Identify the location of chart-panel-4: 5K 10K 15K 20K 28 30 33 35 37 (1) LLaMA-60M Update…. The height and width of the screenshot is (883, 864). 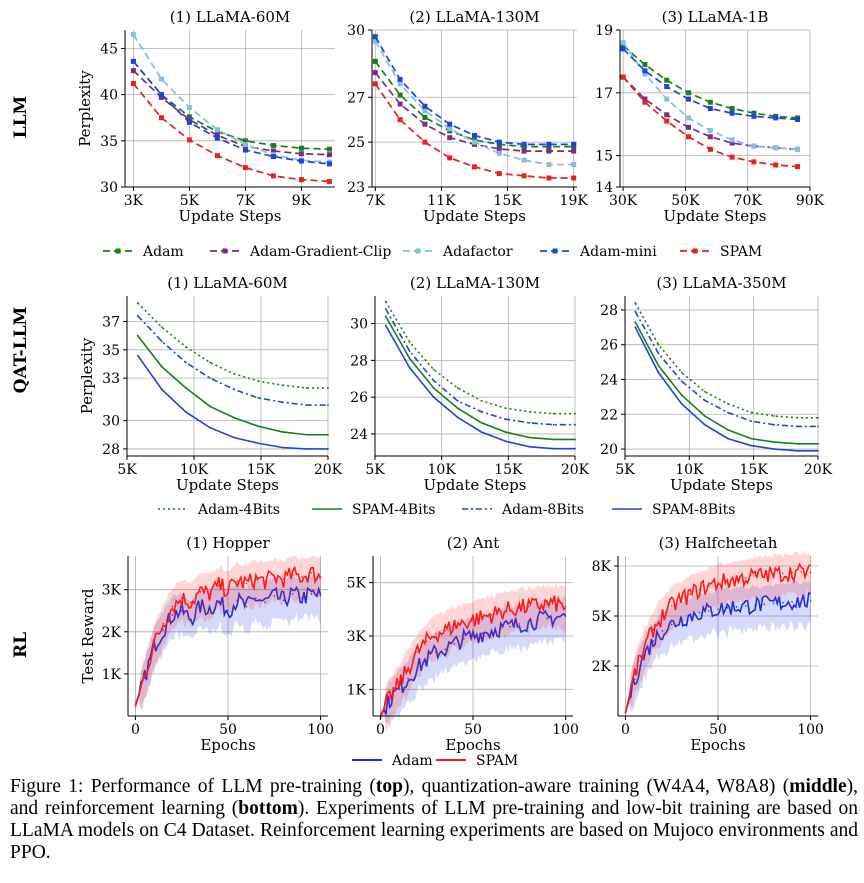
(210, 384).